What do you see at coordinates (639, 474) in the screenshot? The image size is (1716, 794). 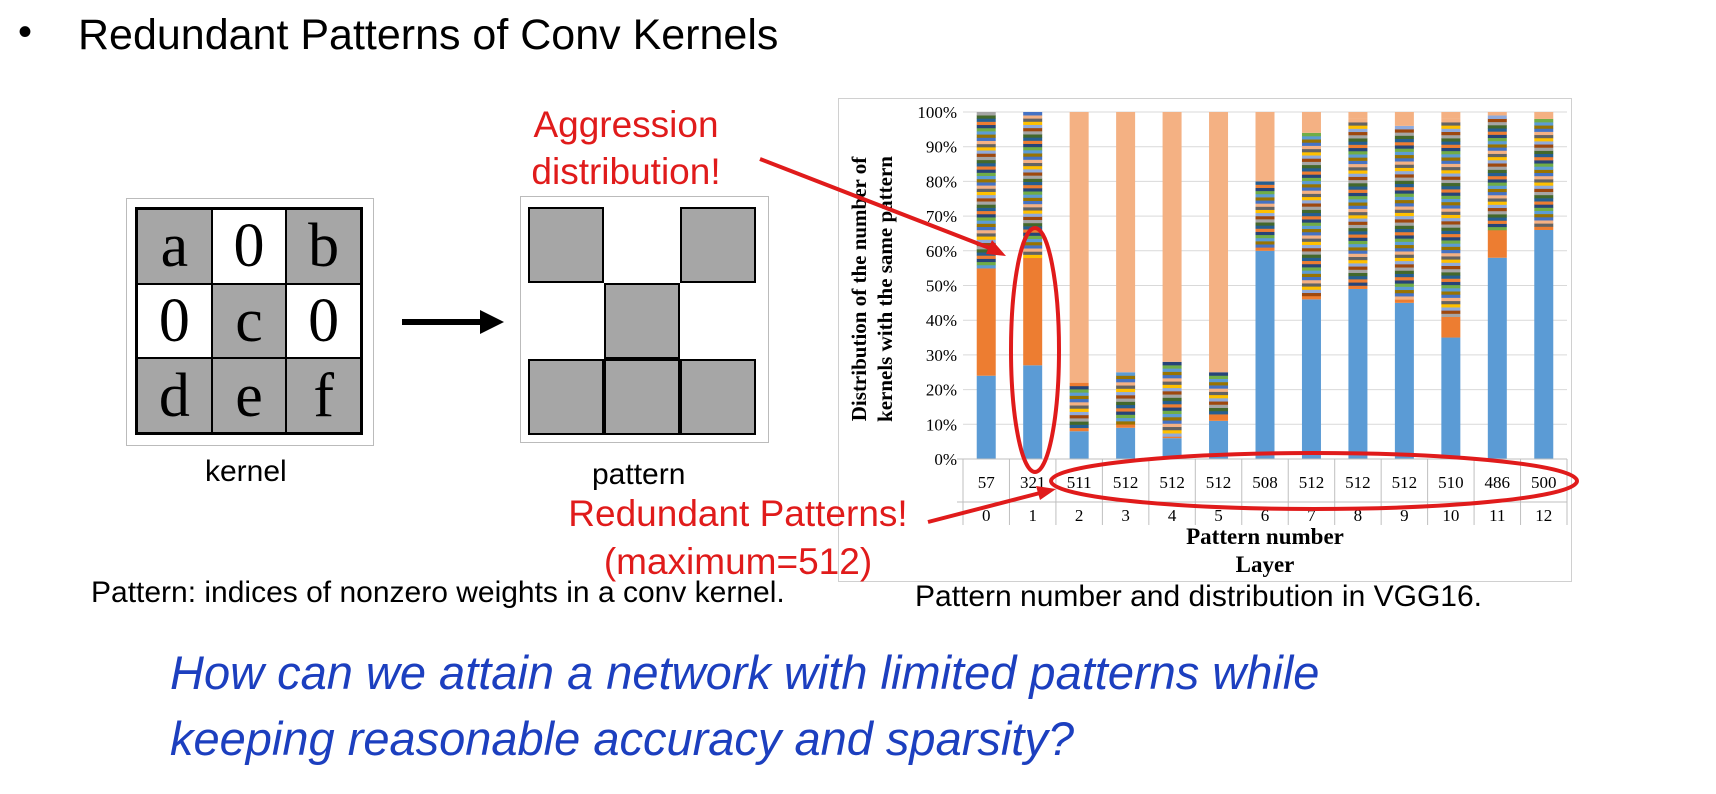 I see `pattern-caption: pattern` at bounding box center [639, 474].